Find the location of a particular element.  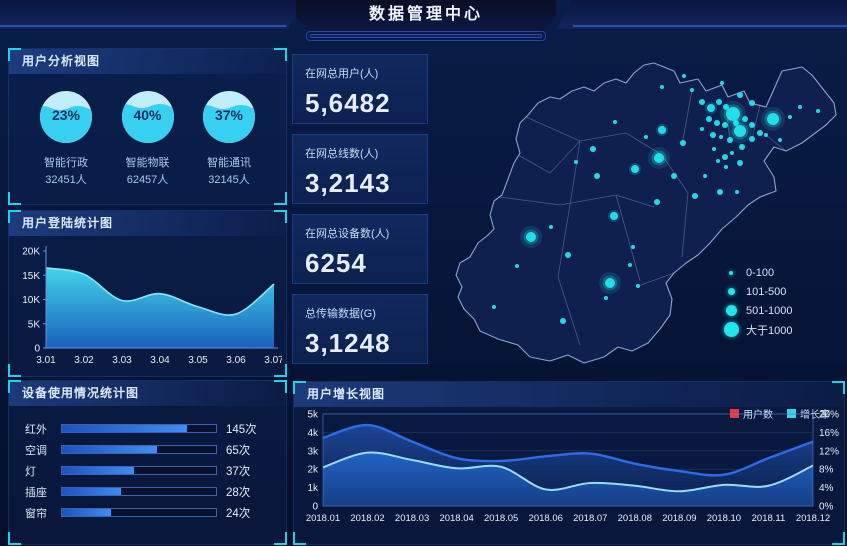

bar-row: 窗帘 24次 is located at coordinates (149, 512).